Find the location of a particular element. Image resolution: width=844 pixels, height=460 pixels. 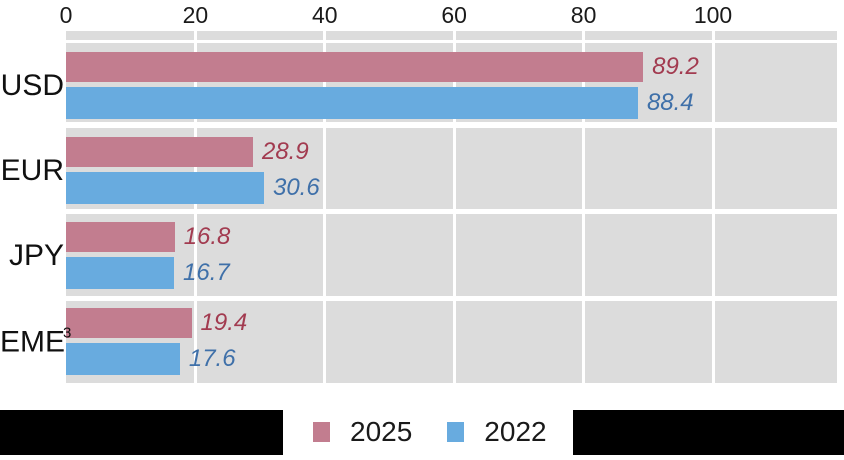

legend-label-2022: 2022 is located at coordinates (515, 431).